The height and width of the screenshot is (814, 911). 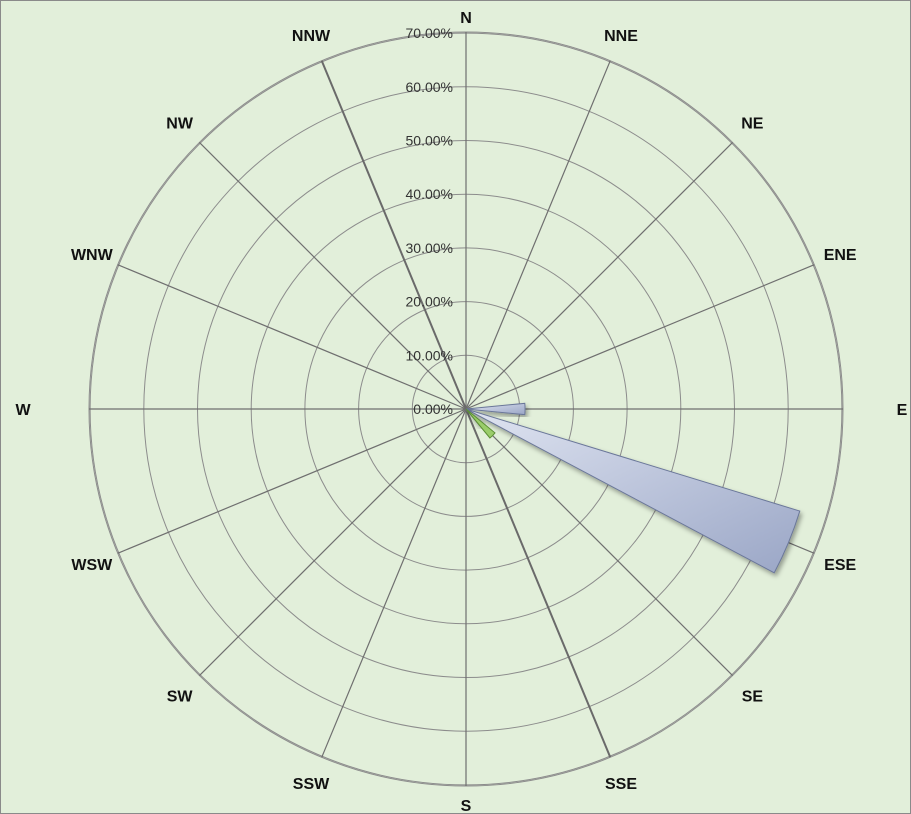 What do you see at coordinates (429, 87) in the screenshot?
I see `radial-tick-label: 60.00%` at bounding box center [429, 87].